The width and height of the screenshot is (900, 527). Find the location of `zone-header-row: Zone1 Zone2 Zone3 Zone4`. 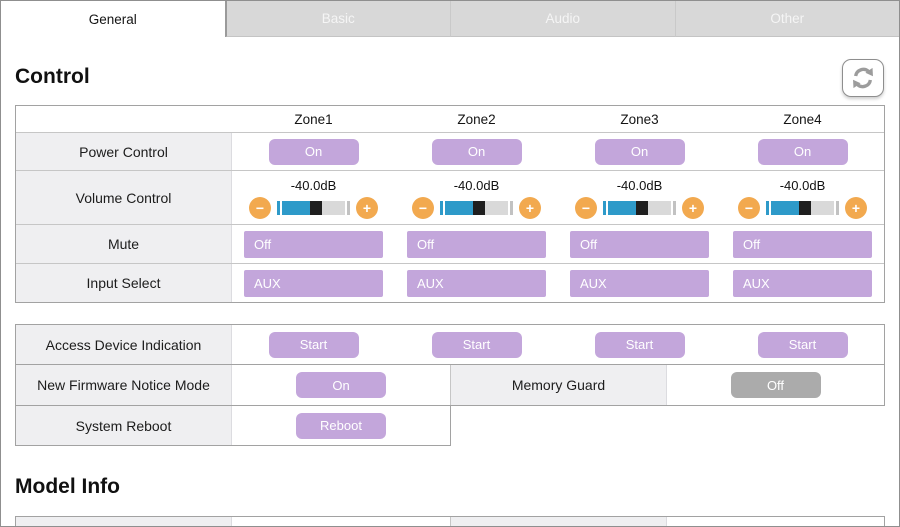

zone-header-row: Zone1 Zone2 Zone3 Zone4 is located at coordinates (450, 119).